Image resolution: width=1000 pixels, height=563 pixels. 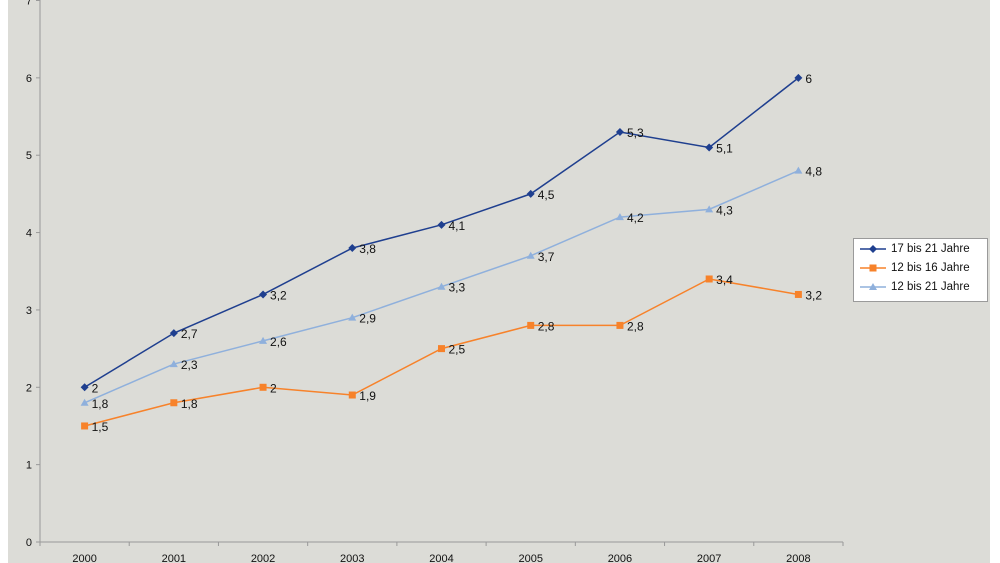 I want to click on x-tick-label: 2005, so click(x=530, y=558).